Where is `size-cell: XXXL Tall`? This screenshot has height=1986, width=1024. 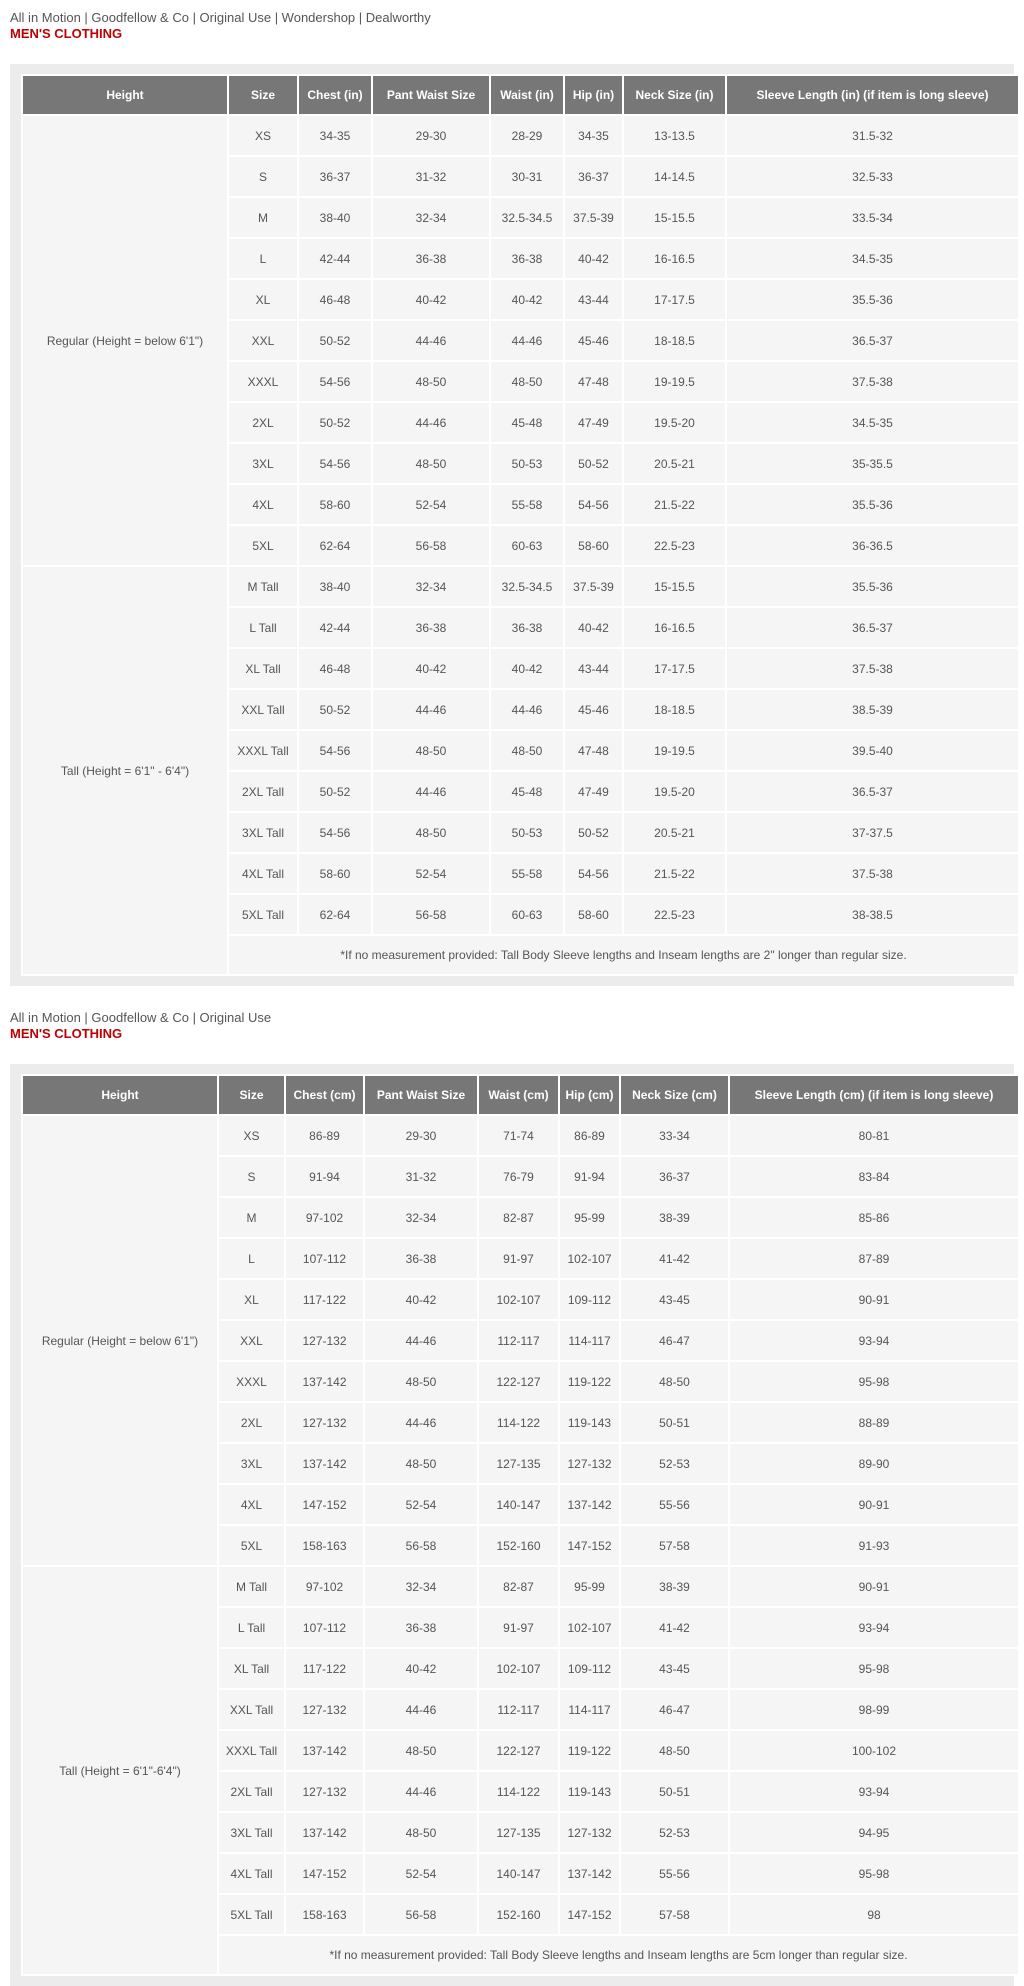 size-cell: XXXL Tall is located at coordinates (263, 750).